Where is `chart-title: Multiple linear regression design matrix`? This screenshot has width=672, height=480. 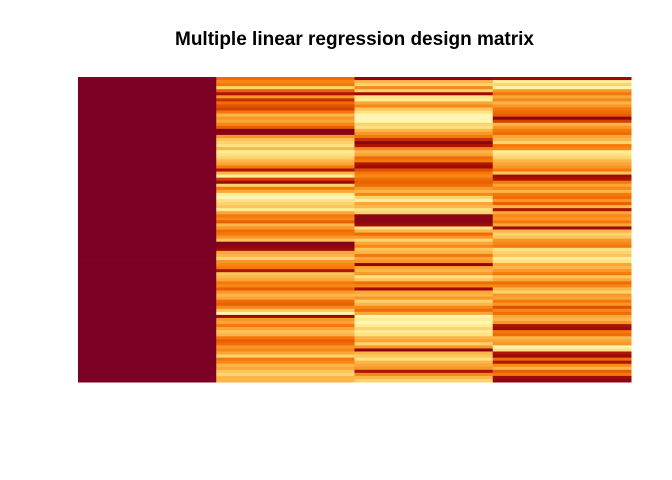 chart-title: Multiple linear regression design matrix is located at coordinates (354, 39).